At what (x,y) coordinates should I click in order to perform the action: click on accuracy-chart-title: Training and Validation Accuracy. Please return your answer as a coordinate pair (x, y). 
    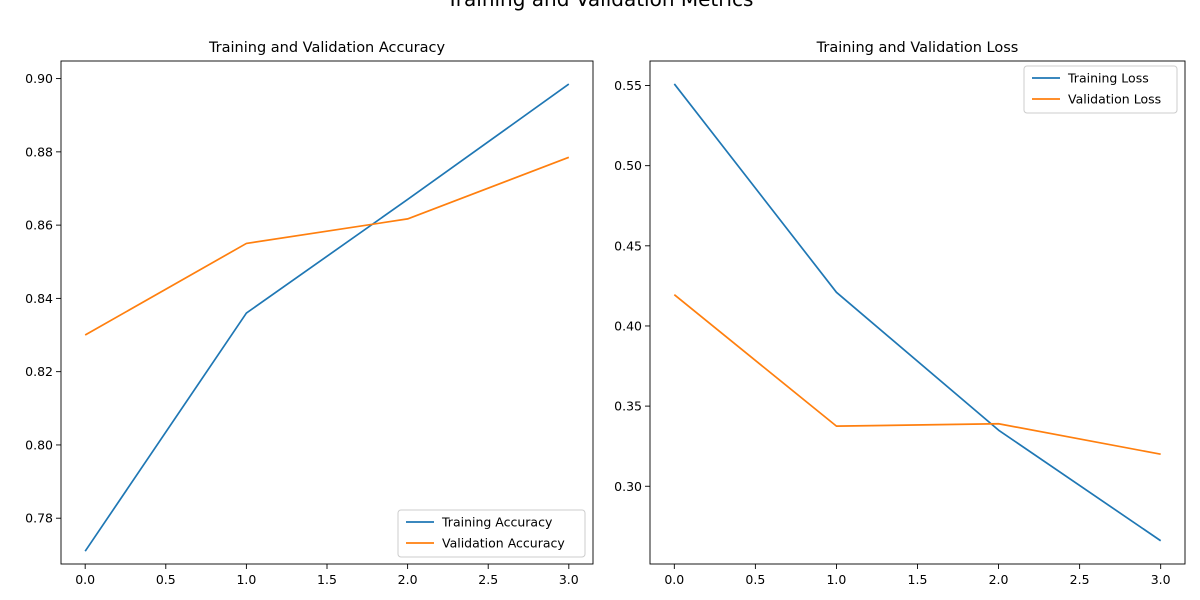
    Looking at the image, I should click on (327, 48).